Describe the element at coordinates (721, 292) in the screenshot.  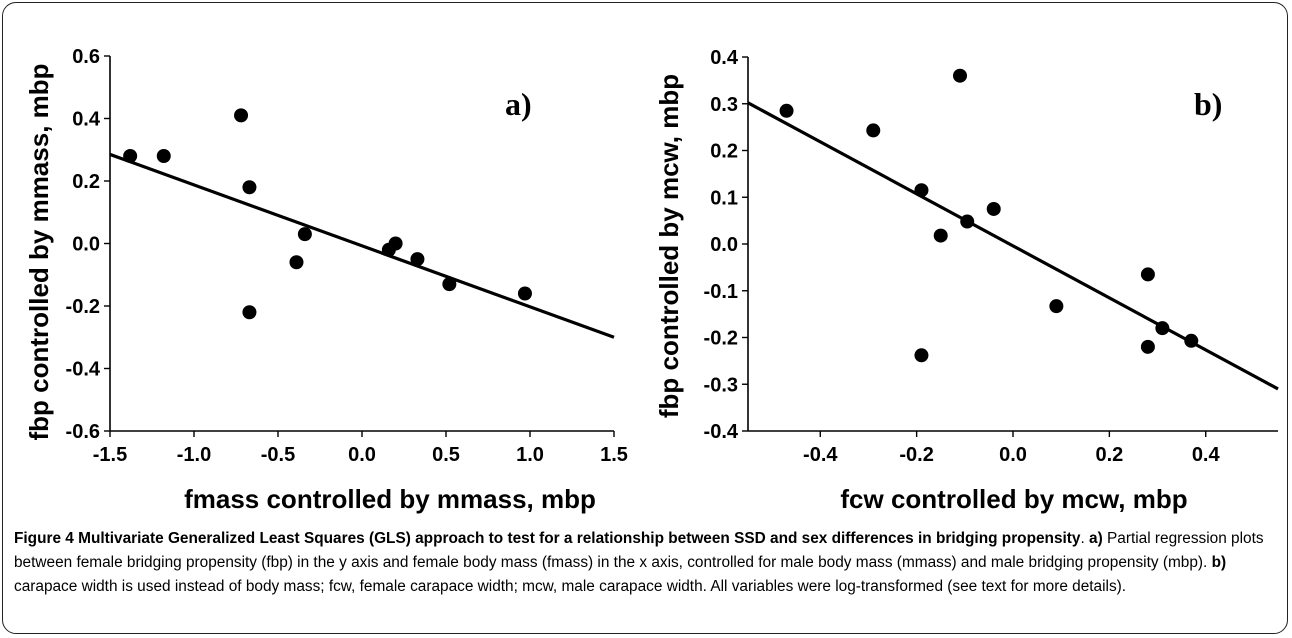
I see `y-tick-label: -0.1` at that location.